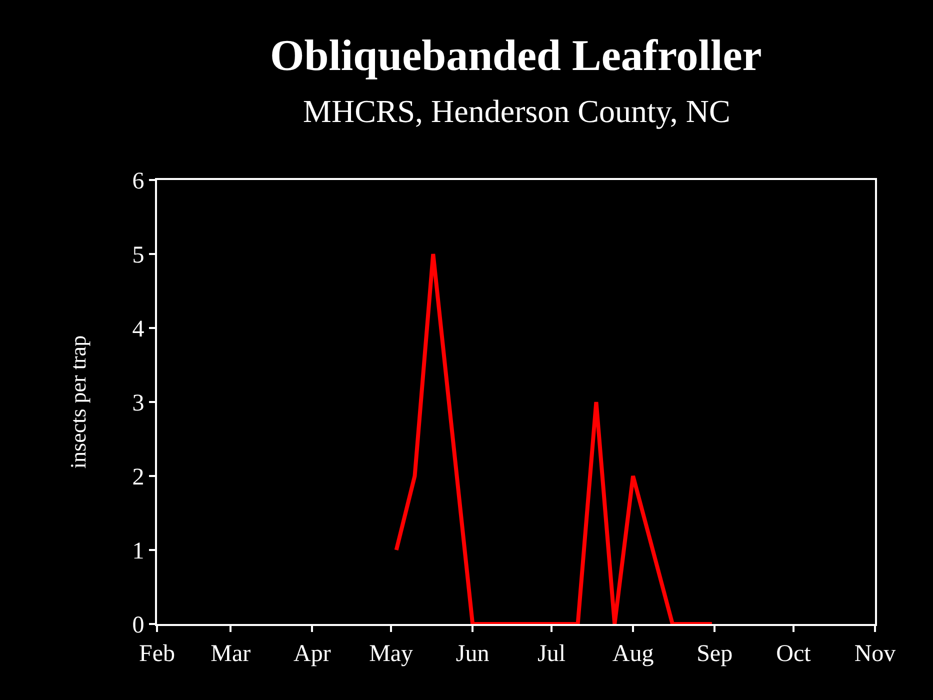  What do you see at coordinates (230, 653) in the screenshot?
I see `x-tick-label: Mar` at bounding box center [230, 653].